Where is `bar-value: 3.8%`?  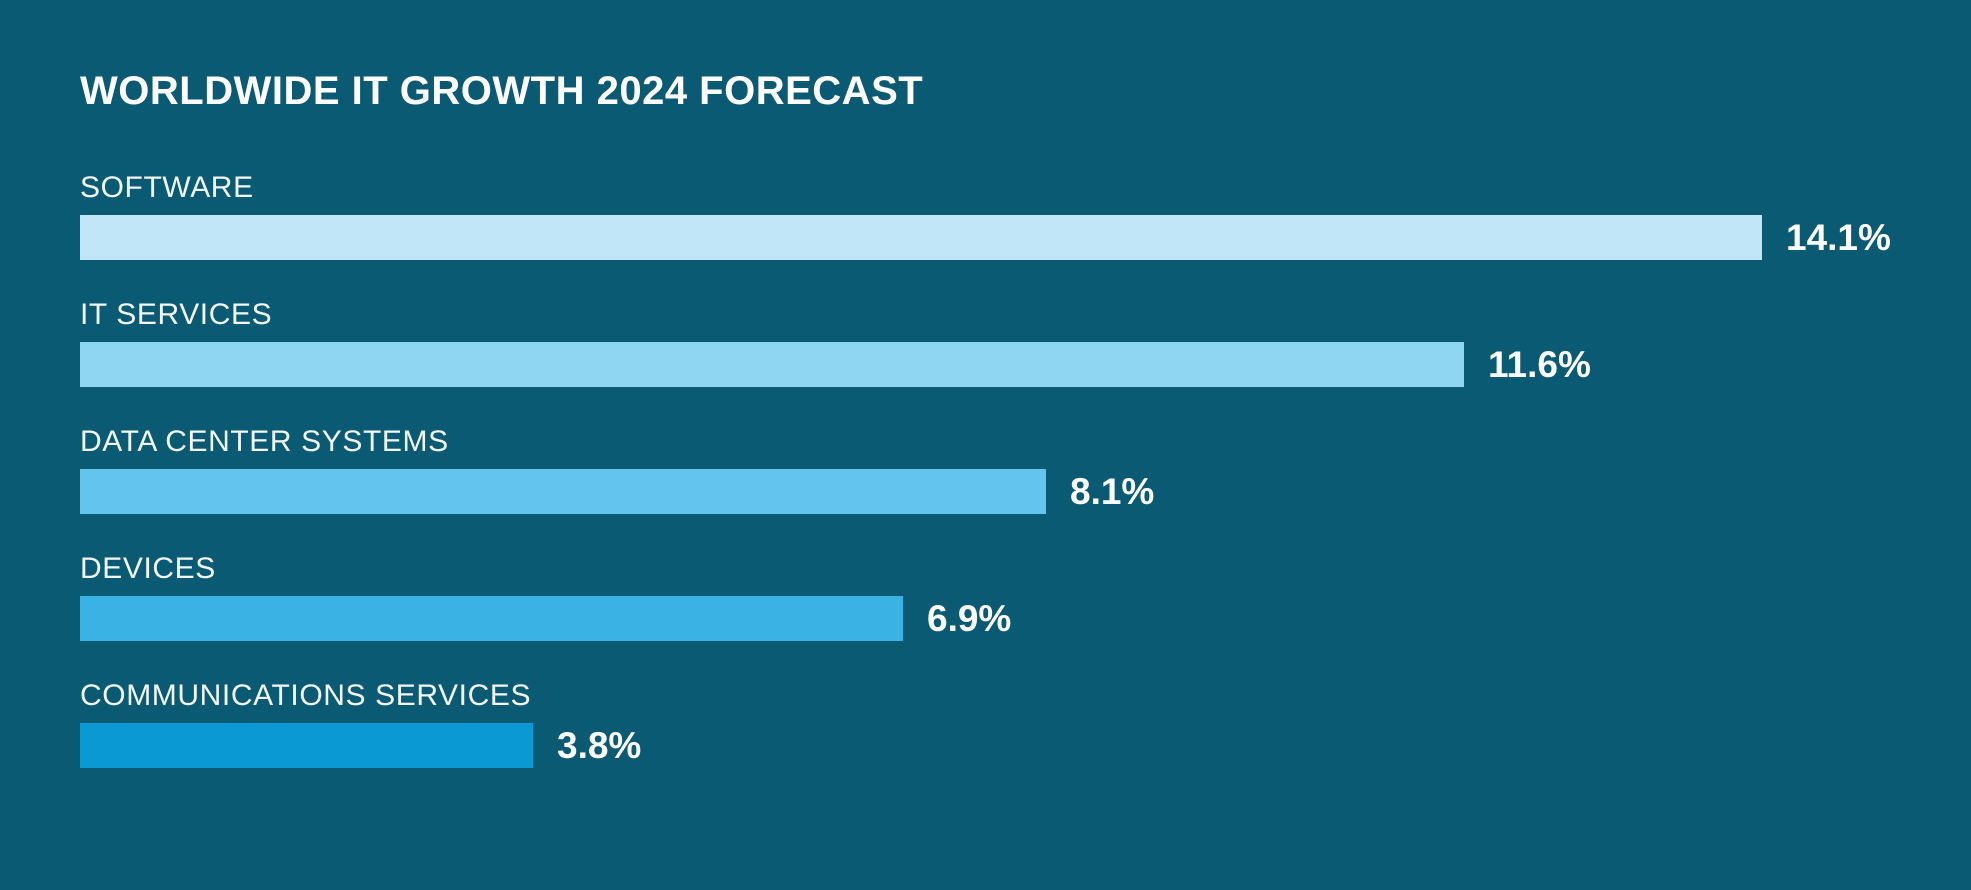 bar-value: 3.8% is located at coordinates (599, 745).